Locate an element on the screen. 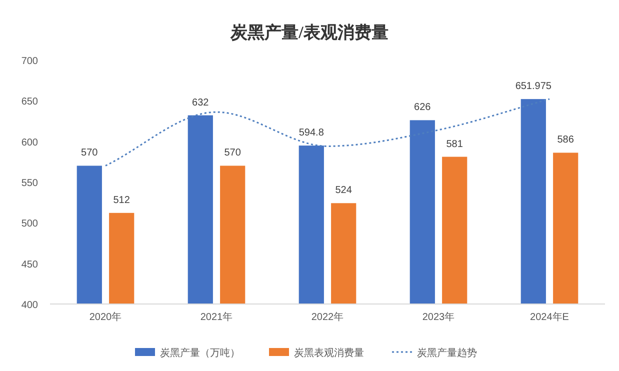 Image resolution: width=619 pixels, height=371 pixels. data-label: 626 is located at coordinates (423, 108).